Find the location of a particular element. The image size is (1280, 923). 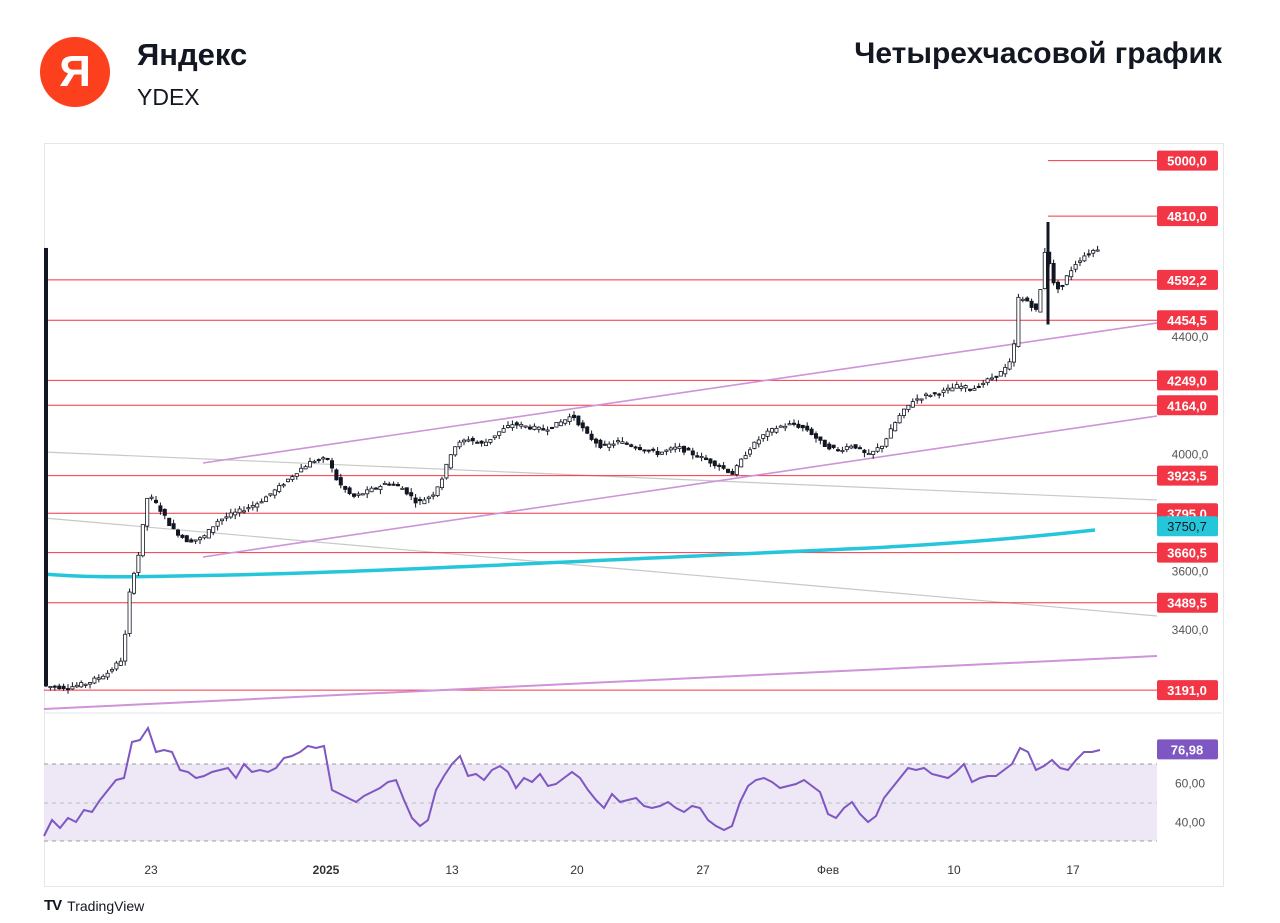

time-tick-label: 2025 is located at coordinates (326, 870).